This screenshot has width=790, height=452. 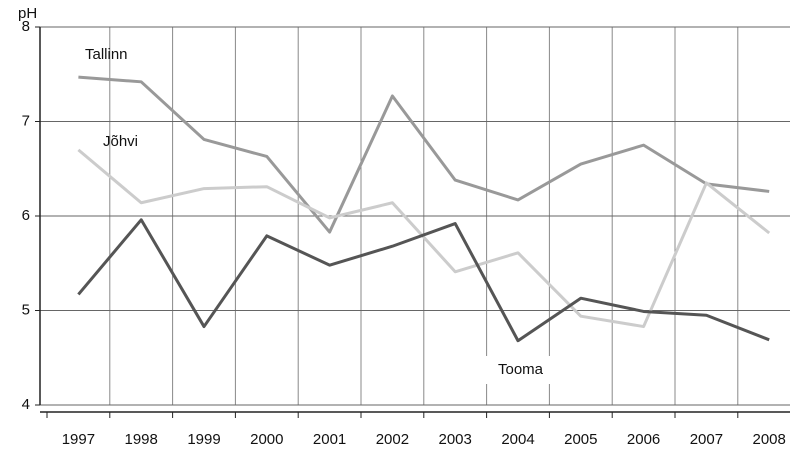 What do you see at coordinates (517, 439) in the screenshot?
I see `x-tick-label: 2004` at bounding box center [517, 439].